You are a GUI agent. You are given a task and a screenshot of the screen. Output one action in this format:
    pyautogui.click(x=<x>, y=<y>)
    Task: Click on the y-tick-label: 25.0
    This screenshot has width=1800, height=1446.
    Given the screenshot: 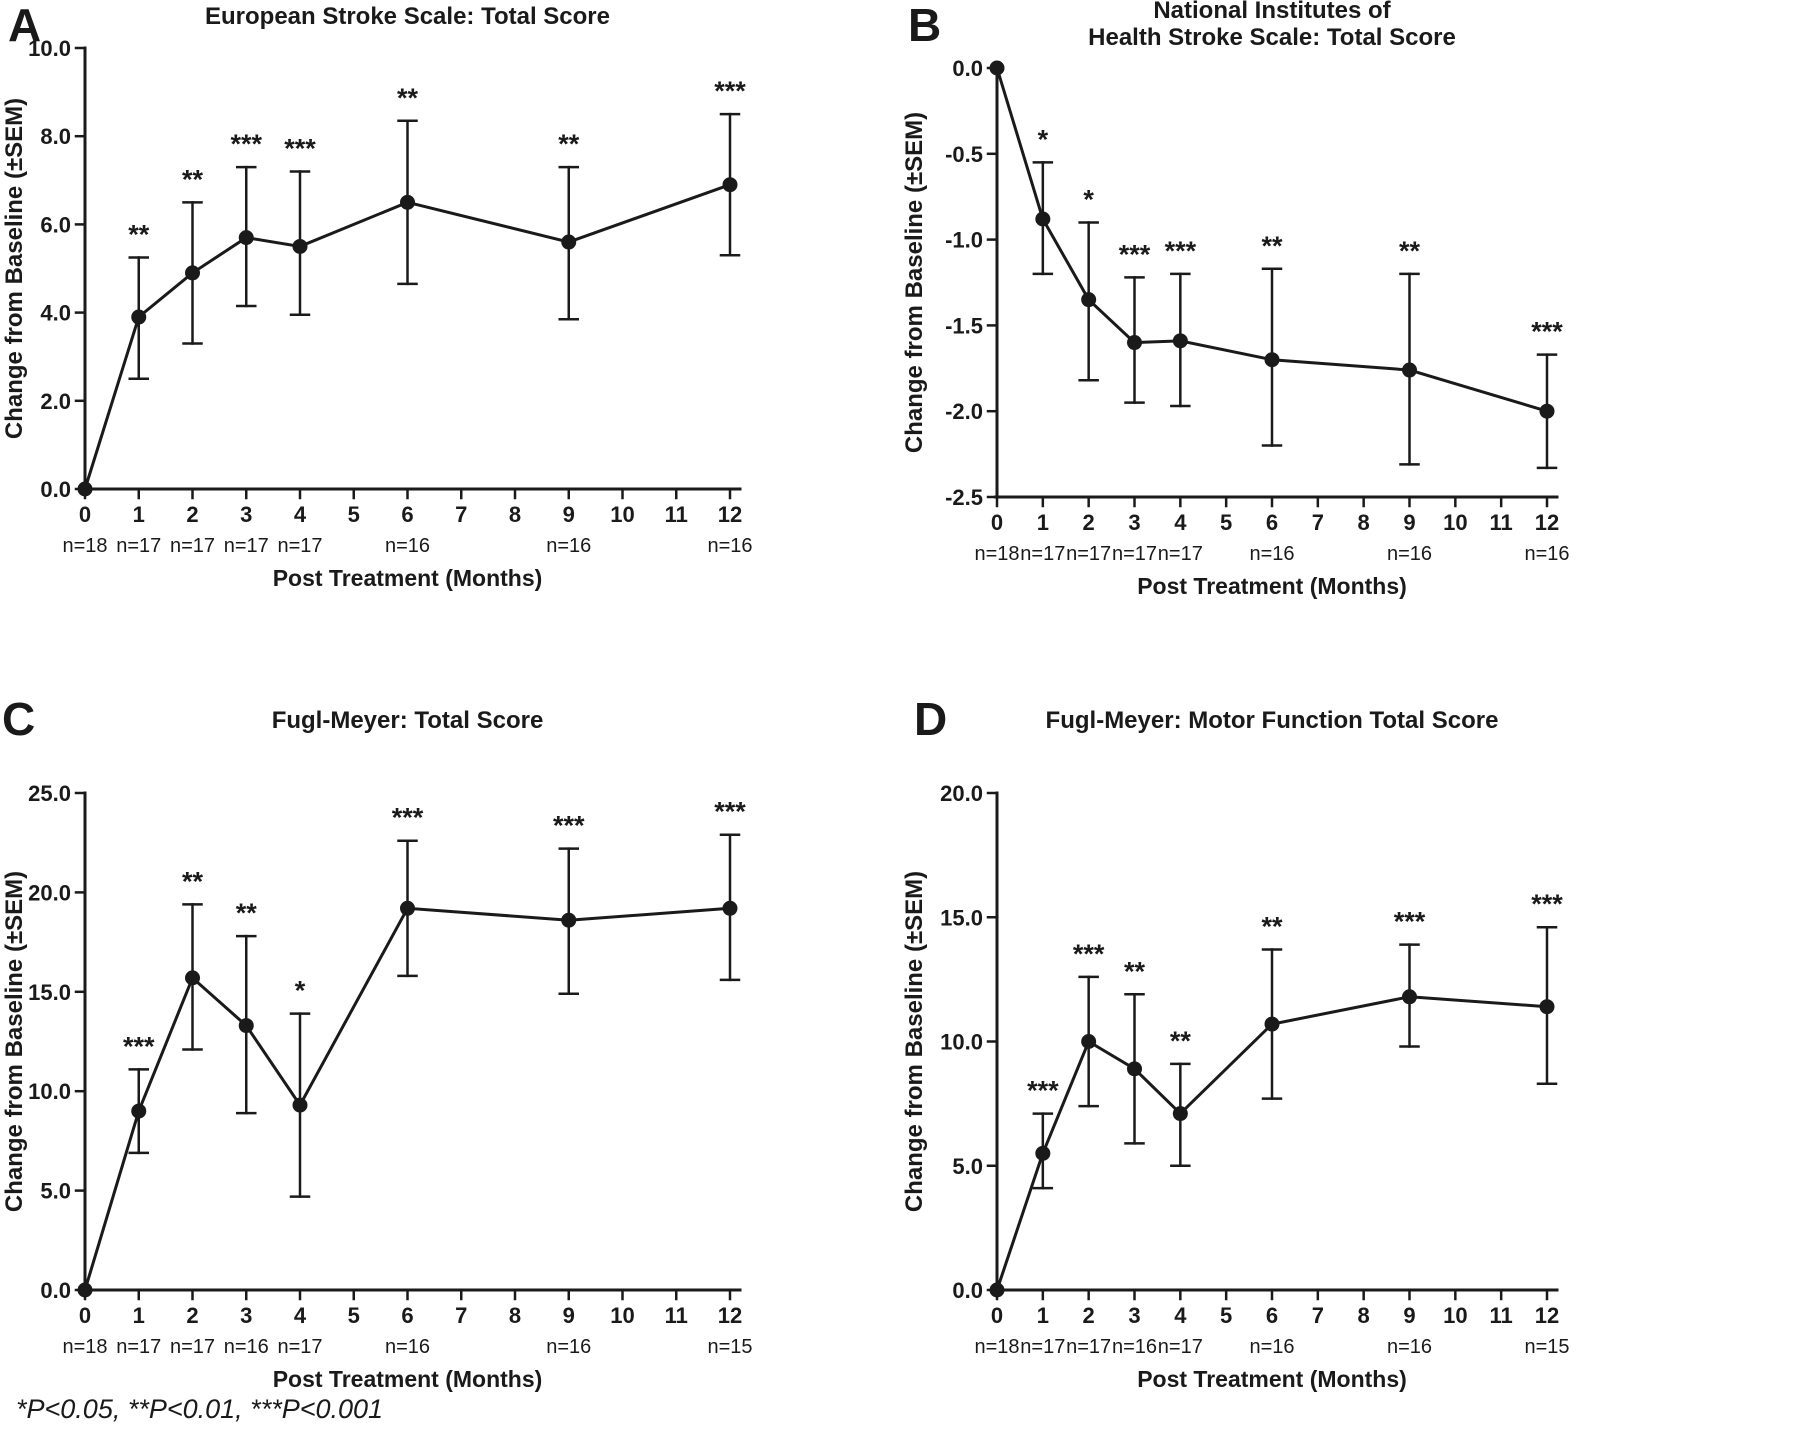 What is the action you would take?
    pyautogui.click(x=49, y=793)
    